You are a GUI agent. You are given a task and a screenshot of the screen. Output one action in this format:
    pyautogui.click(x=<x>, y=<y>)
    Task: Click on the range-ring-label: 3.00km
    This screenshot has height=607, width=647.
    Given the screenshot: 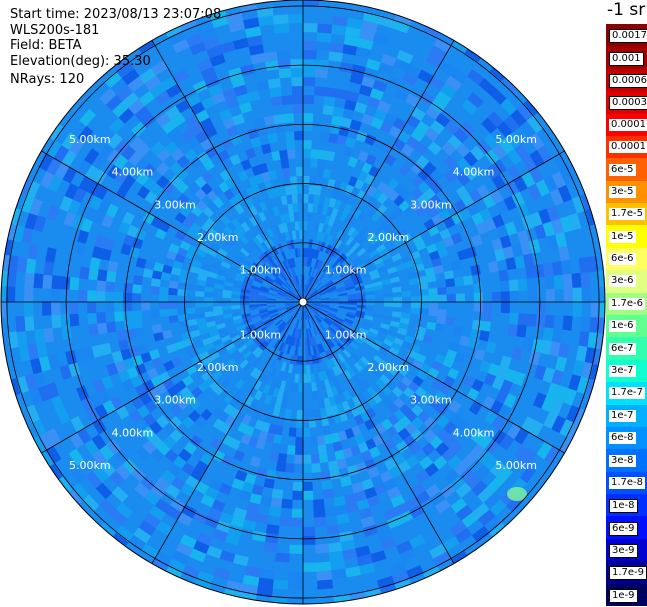 What is the action you would take?
    pyautogui.click(x=175, y=400)
    